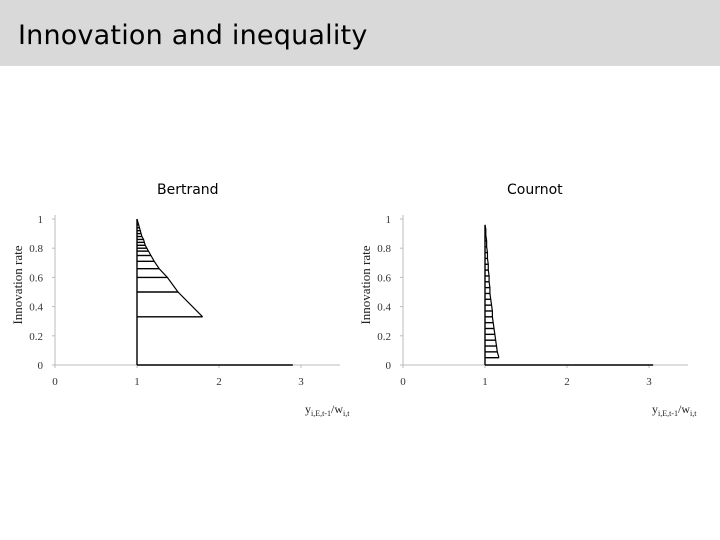 The image size is (720, 540). I want to click on title-bar: Innovation and inequality, so click(360, 33).